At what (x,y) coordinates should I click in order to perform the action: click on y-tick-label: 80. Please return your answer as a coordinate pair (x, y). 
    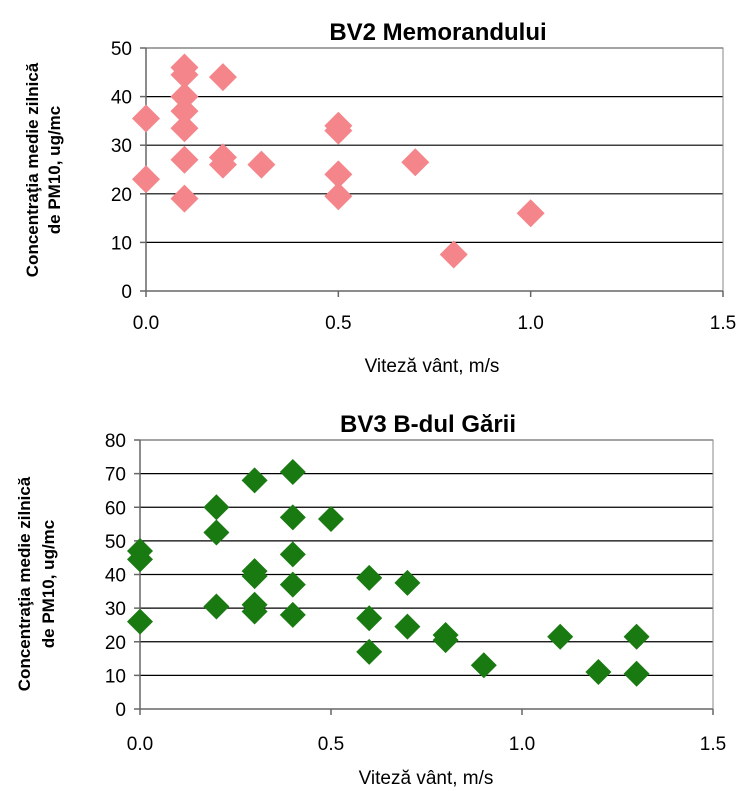
    Looking at the image, I should click on (115, 441).